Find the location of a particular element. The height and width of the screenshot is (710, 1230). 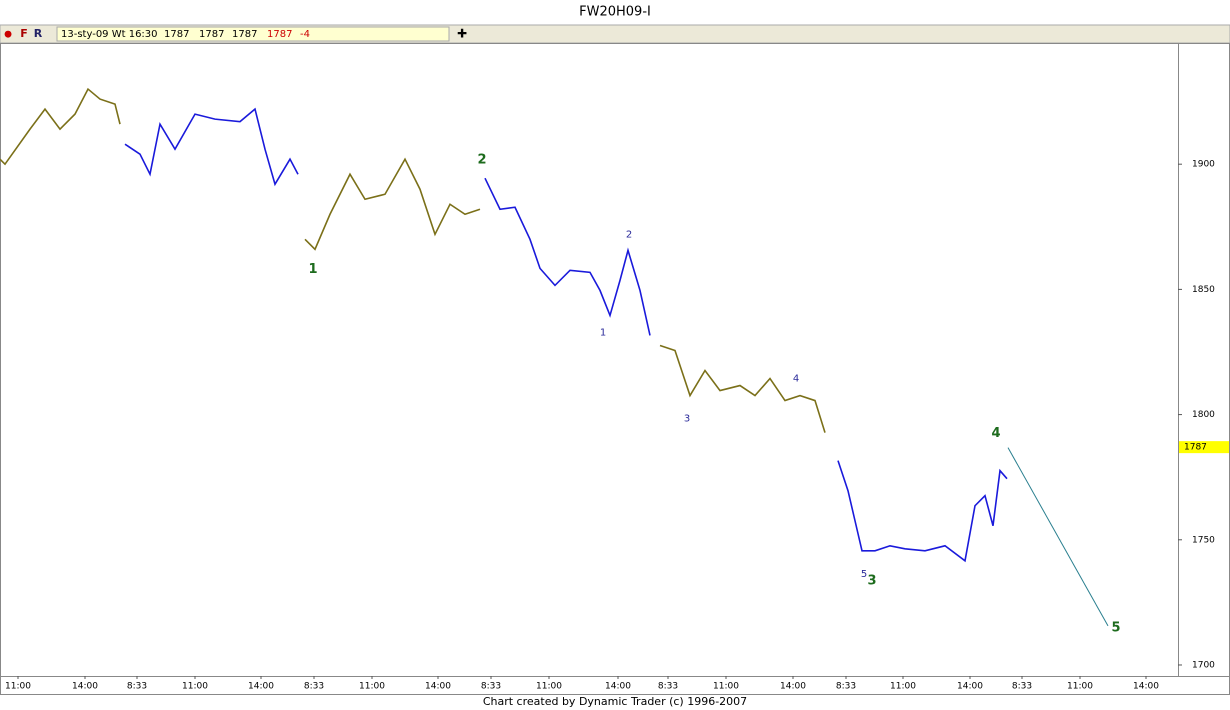

quote-high: 1787 is located at coordinates (211, 34).